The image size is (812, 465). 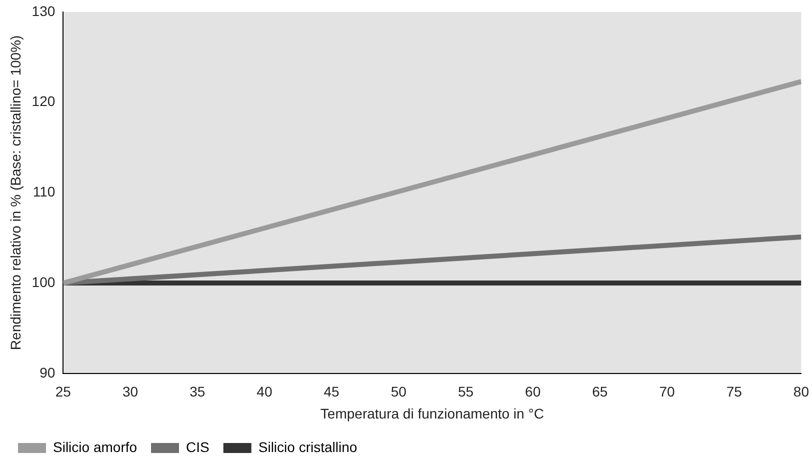 What do you see at coordinates (95, 446) in the screenshot?
I see `legend-label: Silicio amorfo` at bounding box center [95, 446].